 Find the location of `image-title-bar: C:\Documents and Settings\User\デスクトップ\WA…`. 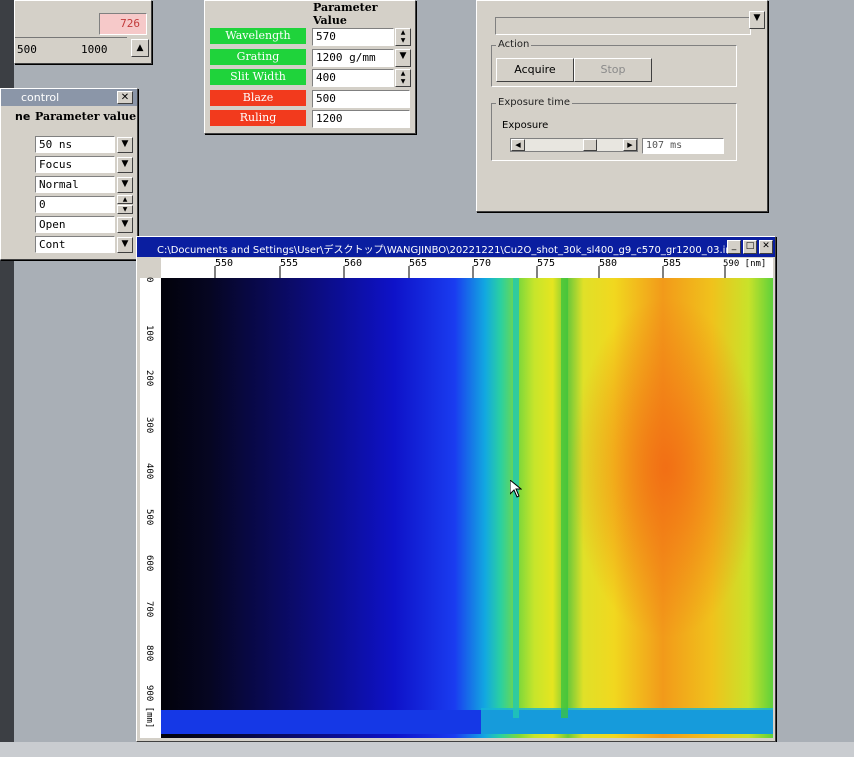

image-title-bar: C:\Documents and Settings\User\デスクトップ\WA… is located at coordinates (456, 247).